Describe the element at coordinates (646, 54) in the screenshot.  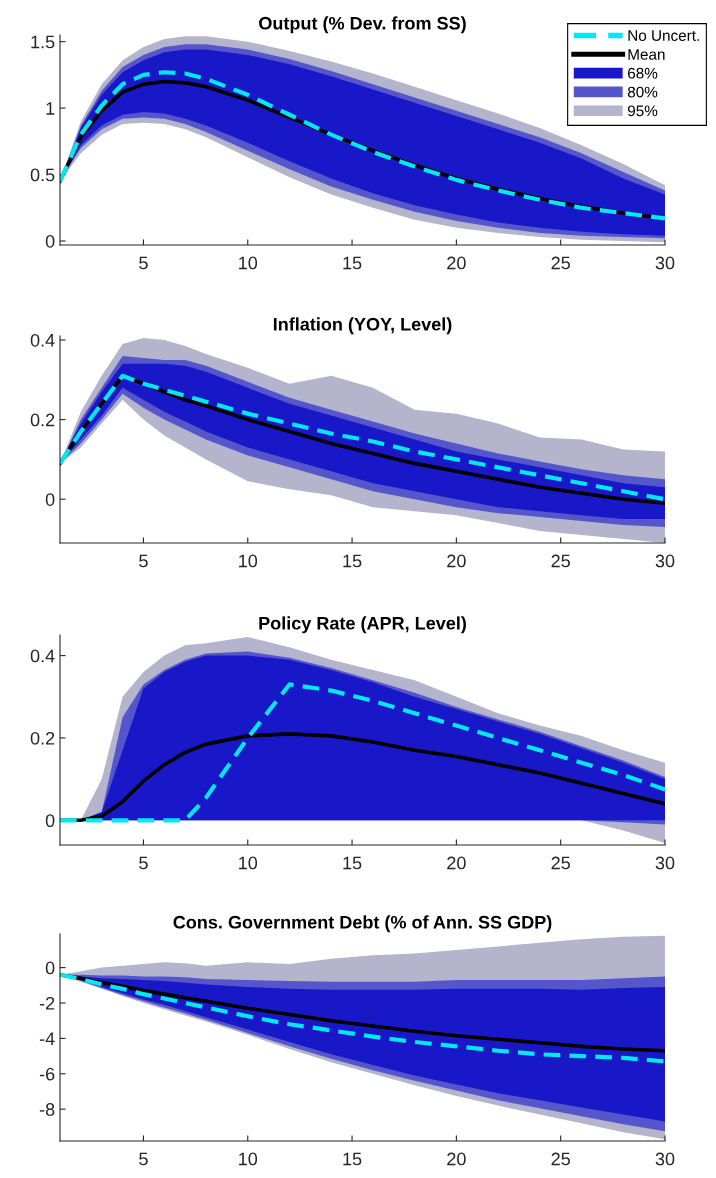
I see `legend-label: Mean` at that location.